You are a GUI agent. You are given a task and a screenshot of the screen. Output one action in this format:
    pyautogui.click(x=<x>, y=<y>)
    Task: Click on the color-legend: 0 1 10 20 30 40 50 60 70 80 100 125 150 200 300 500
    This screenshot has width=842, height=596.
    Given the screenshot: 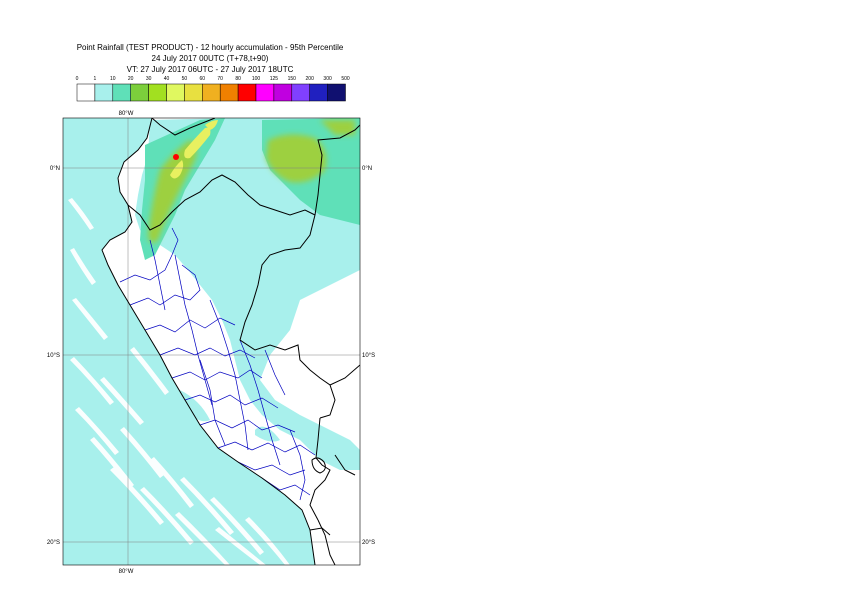 What is the action you would take?
    pyautogui.click(x=213, y=89)
    